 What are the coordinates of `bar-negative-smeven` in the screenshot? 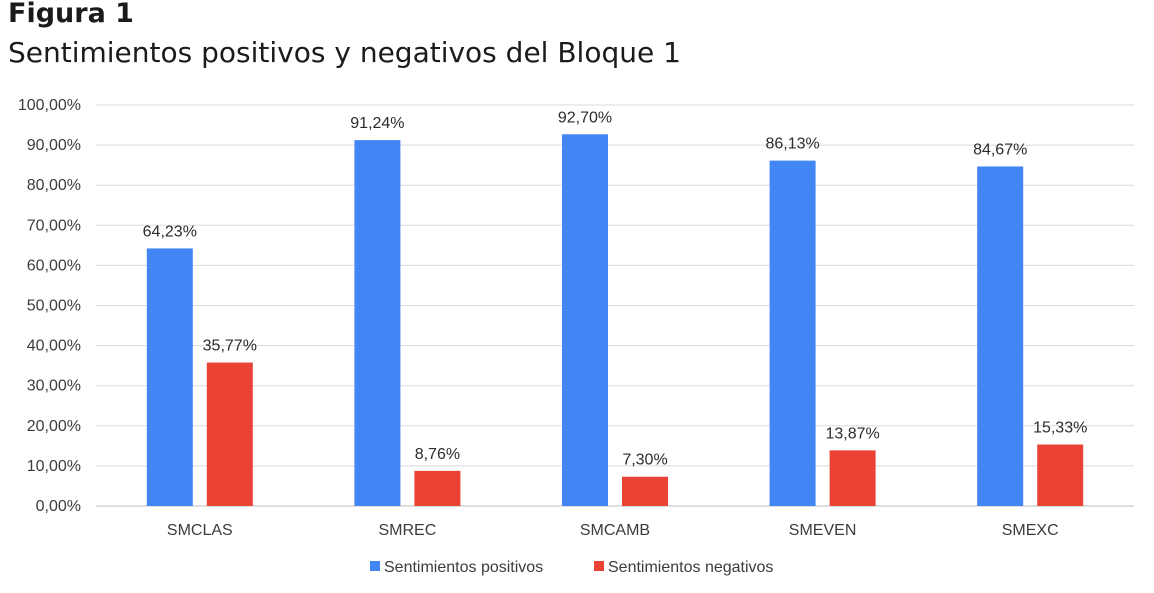 It's located at (852, 478).